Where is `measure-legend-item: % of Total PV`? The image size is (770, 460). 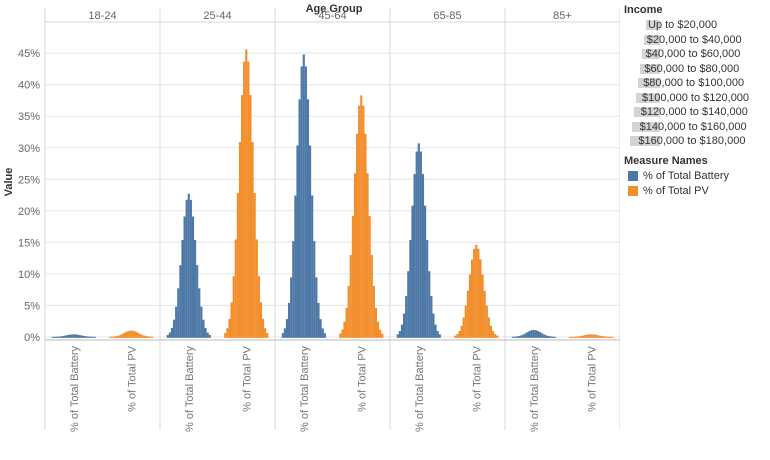
measure-legend-item: % of Total PV is located at coordinates (697, 191).